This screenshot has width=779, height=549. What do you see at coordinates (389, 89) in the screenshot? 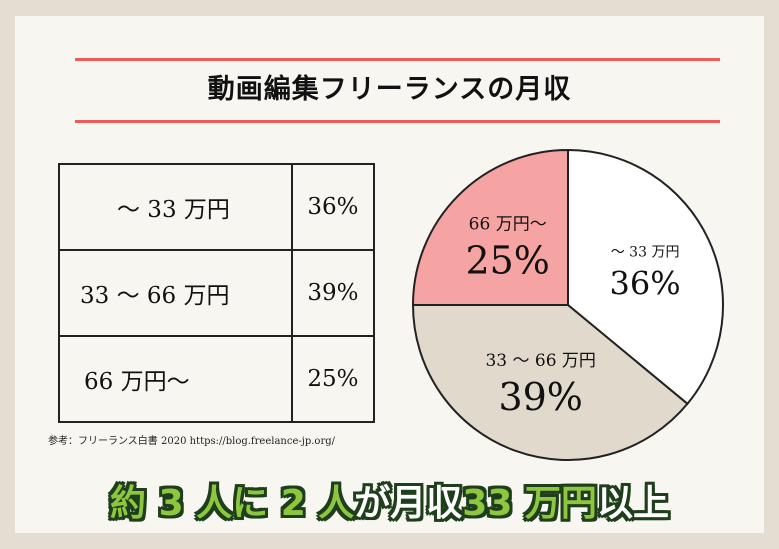
I see `page-title: 動画編集フリーランスの月収` at bounding box center [389, 89].